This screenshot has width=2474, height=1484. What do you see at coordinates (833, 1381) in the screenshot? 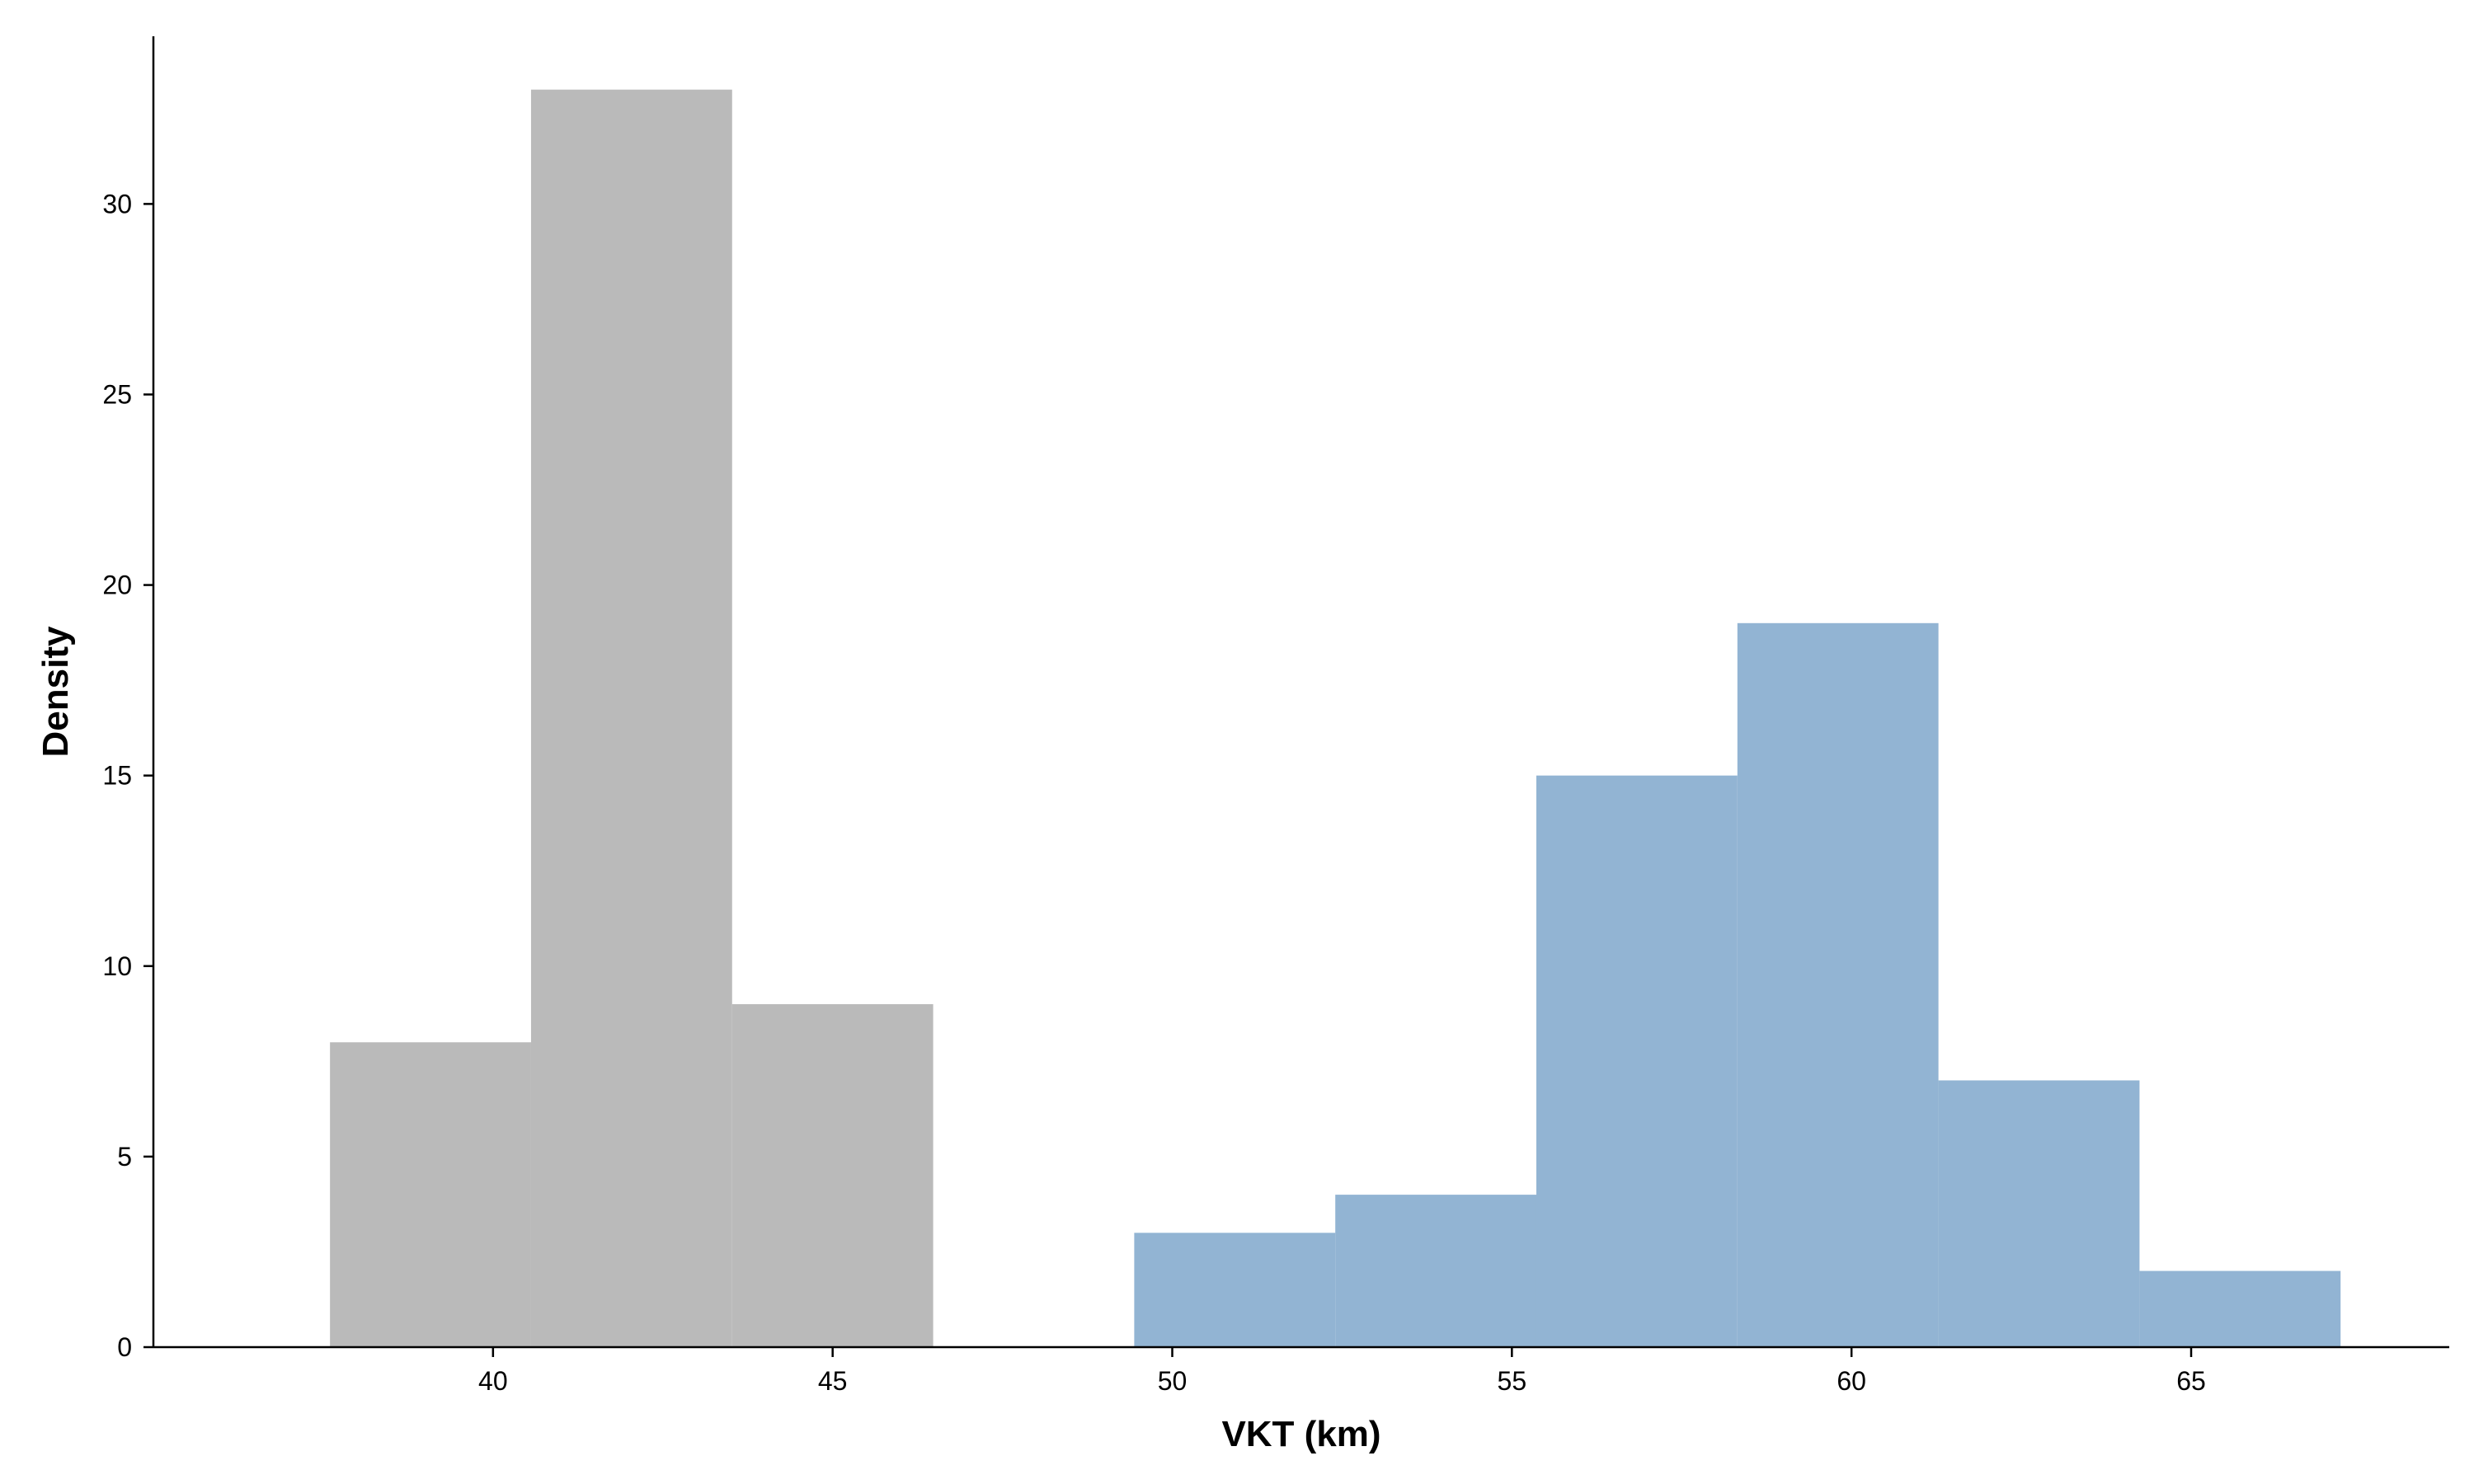
I see `x-tick-label-1: 45` at bounding box center [833, 1381].